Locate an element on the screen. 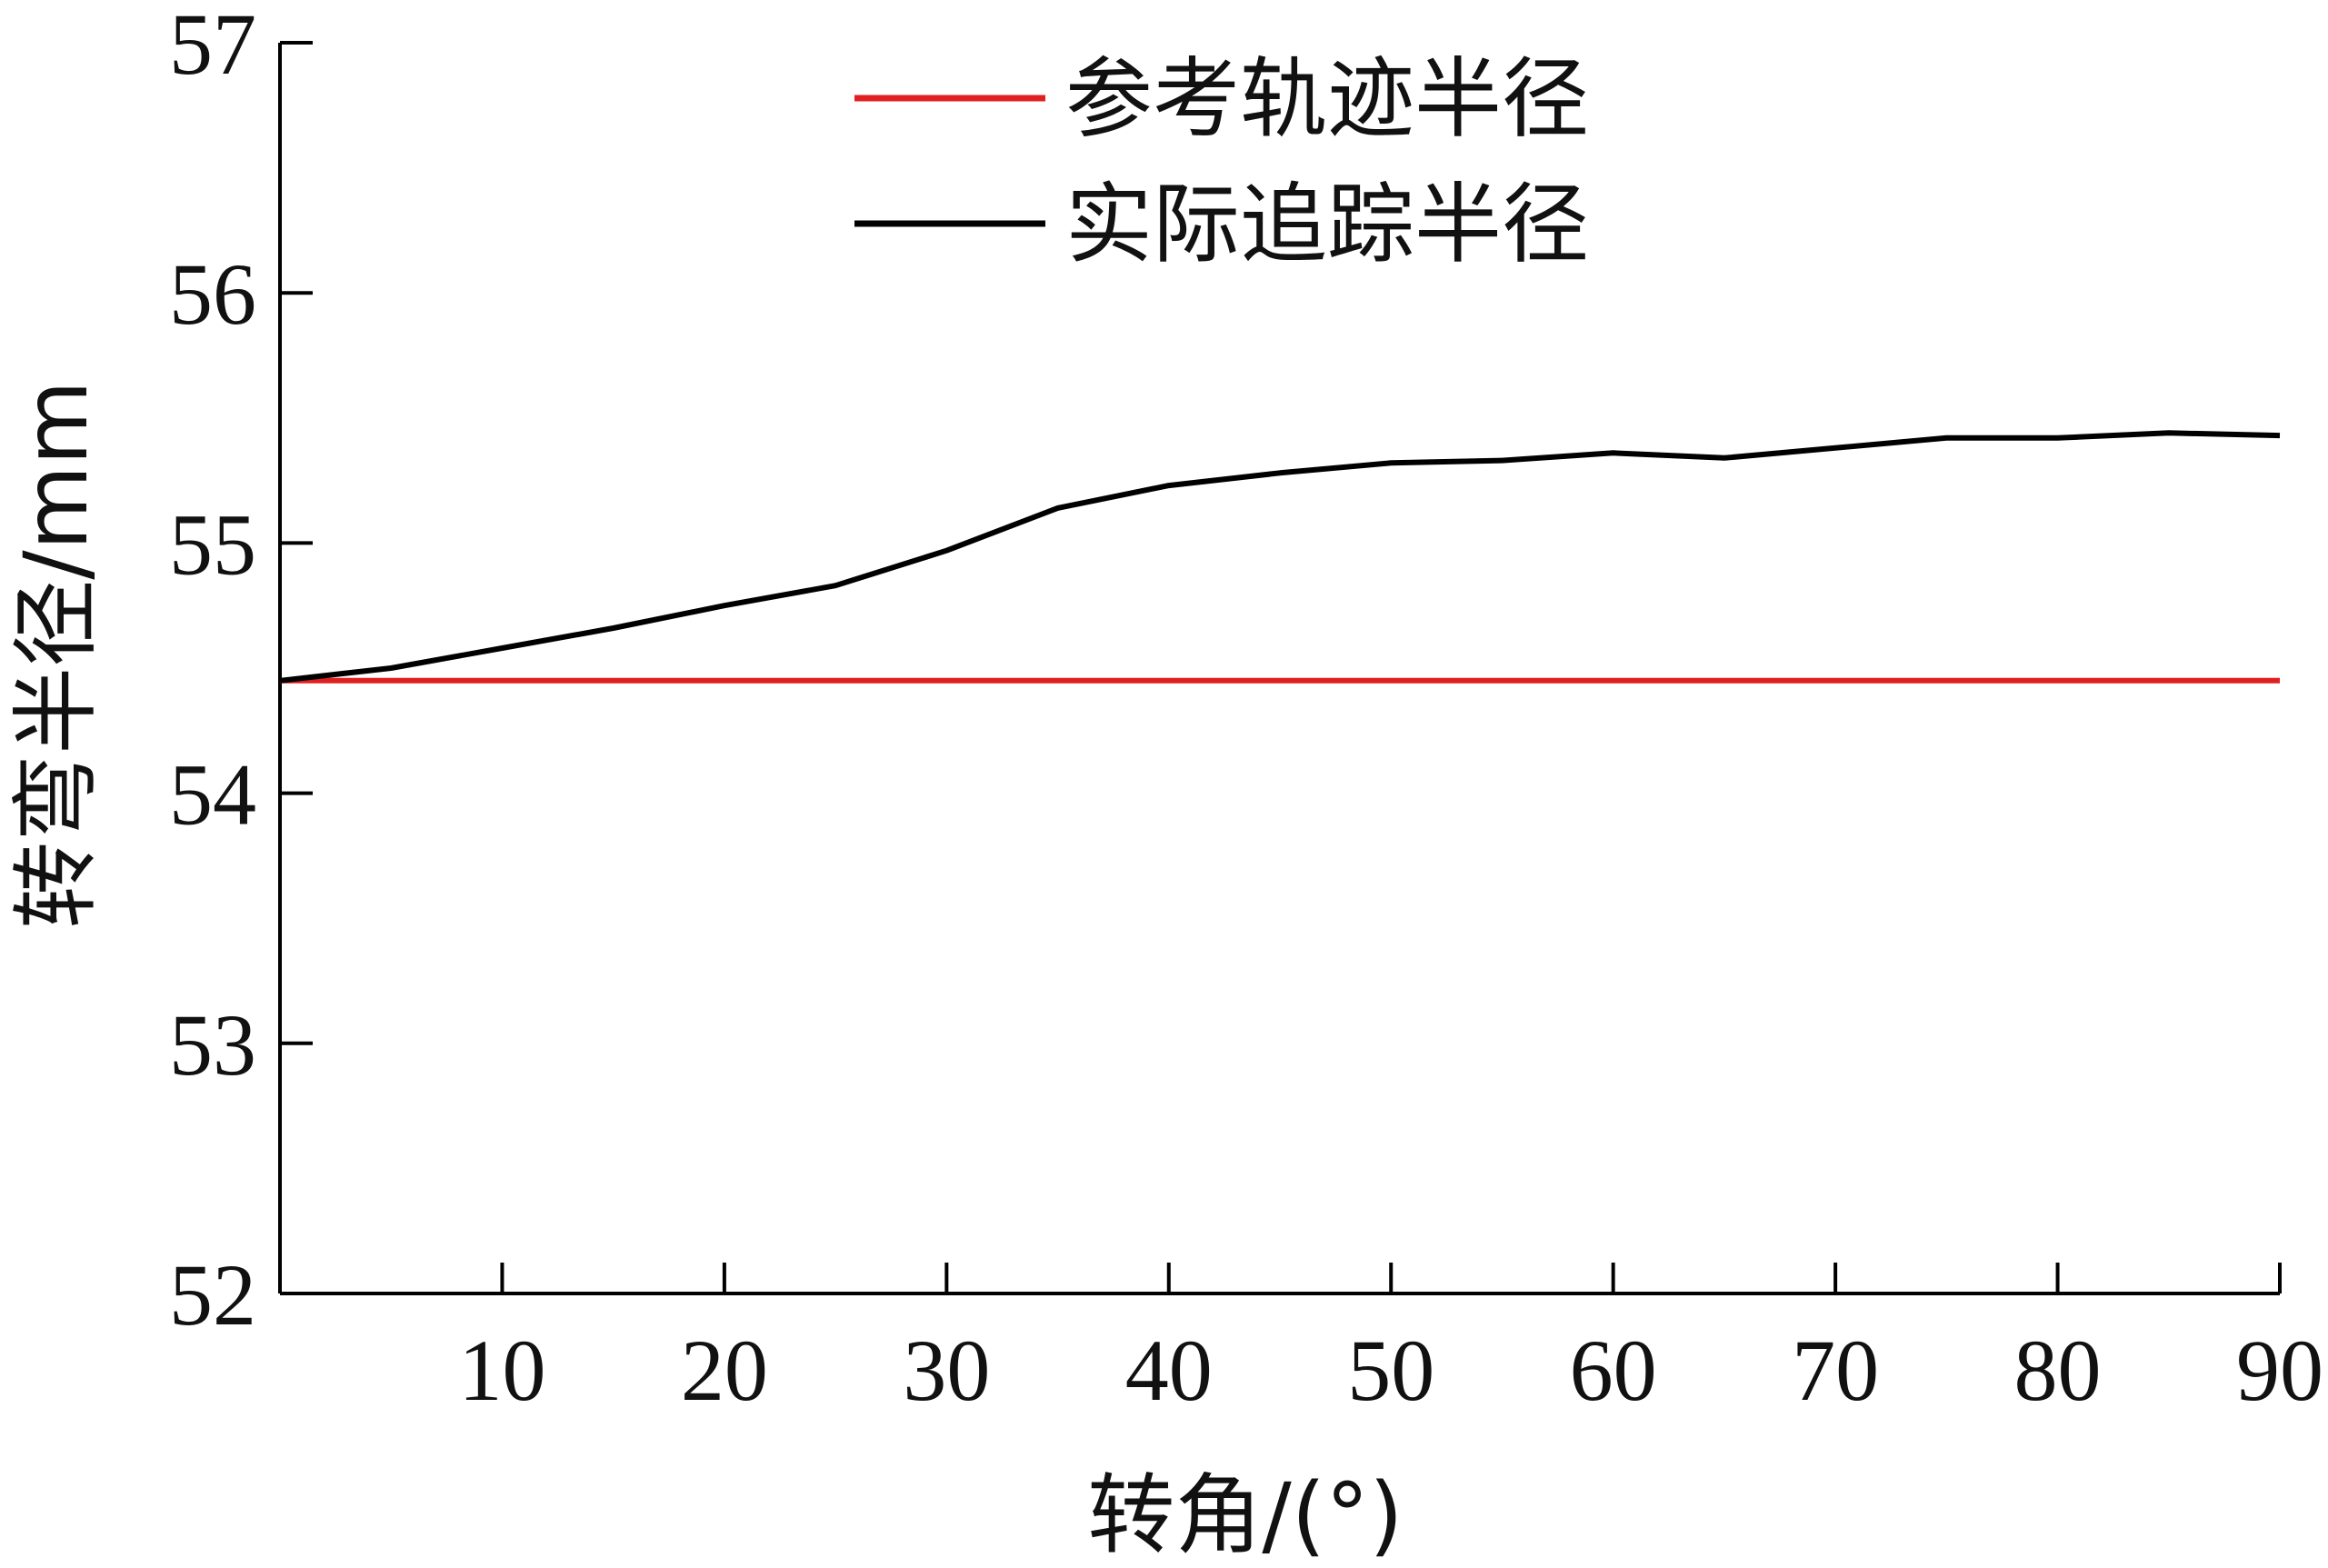 The height and width of the screenshot is (1568, 2328). y-tick-label: 54 is located at coordinates (212, 795).